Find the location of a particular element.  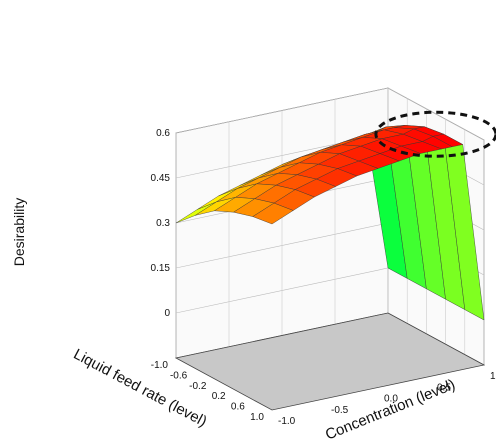

x-tick-label: 1.0 is located at coordinates (257, 417).